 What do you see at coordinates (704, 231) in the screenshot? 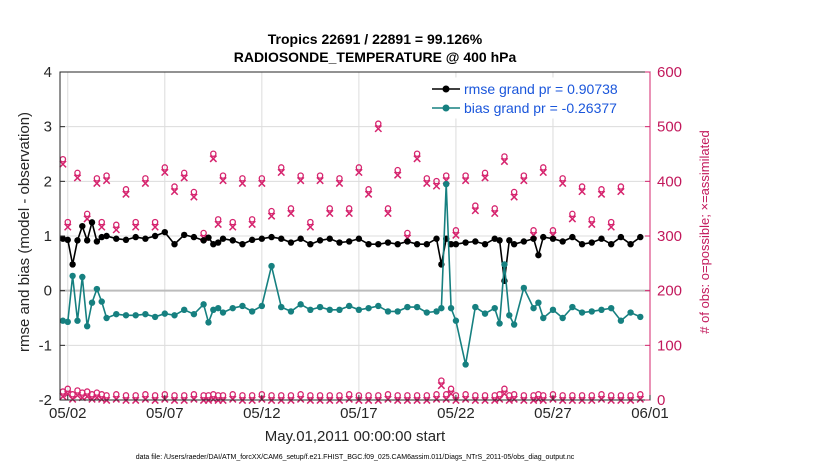
I see `y-axis-label-right: # of obs: o=possible; ×=assimilated` at bounding box center [704, 231].